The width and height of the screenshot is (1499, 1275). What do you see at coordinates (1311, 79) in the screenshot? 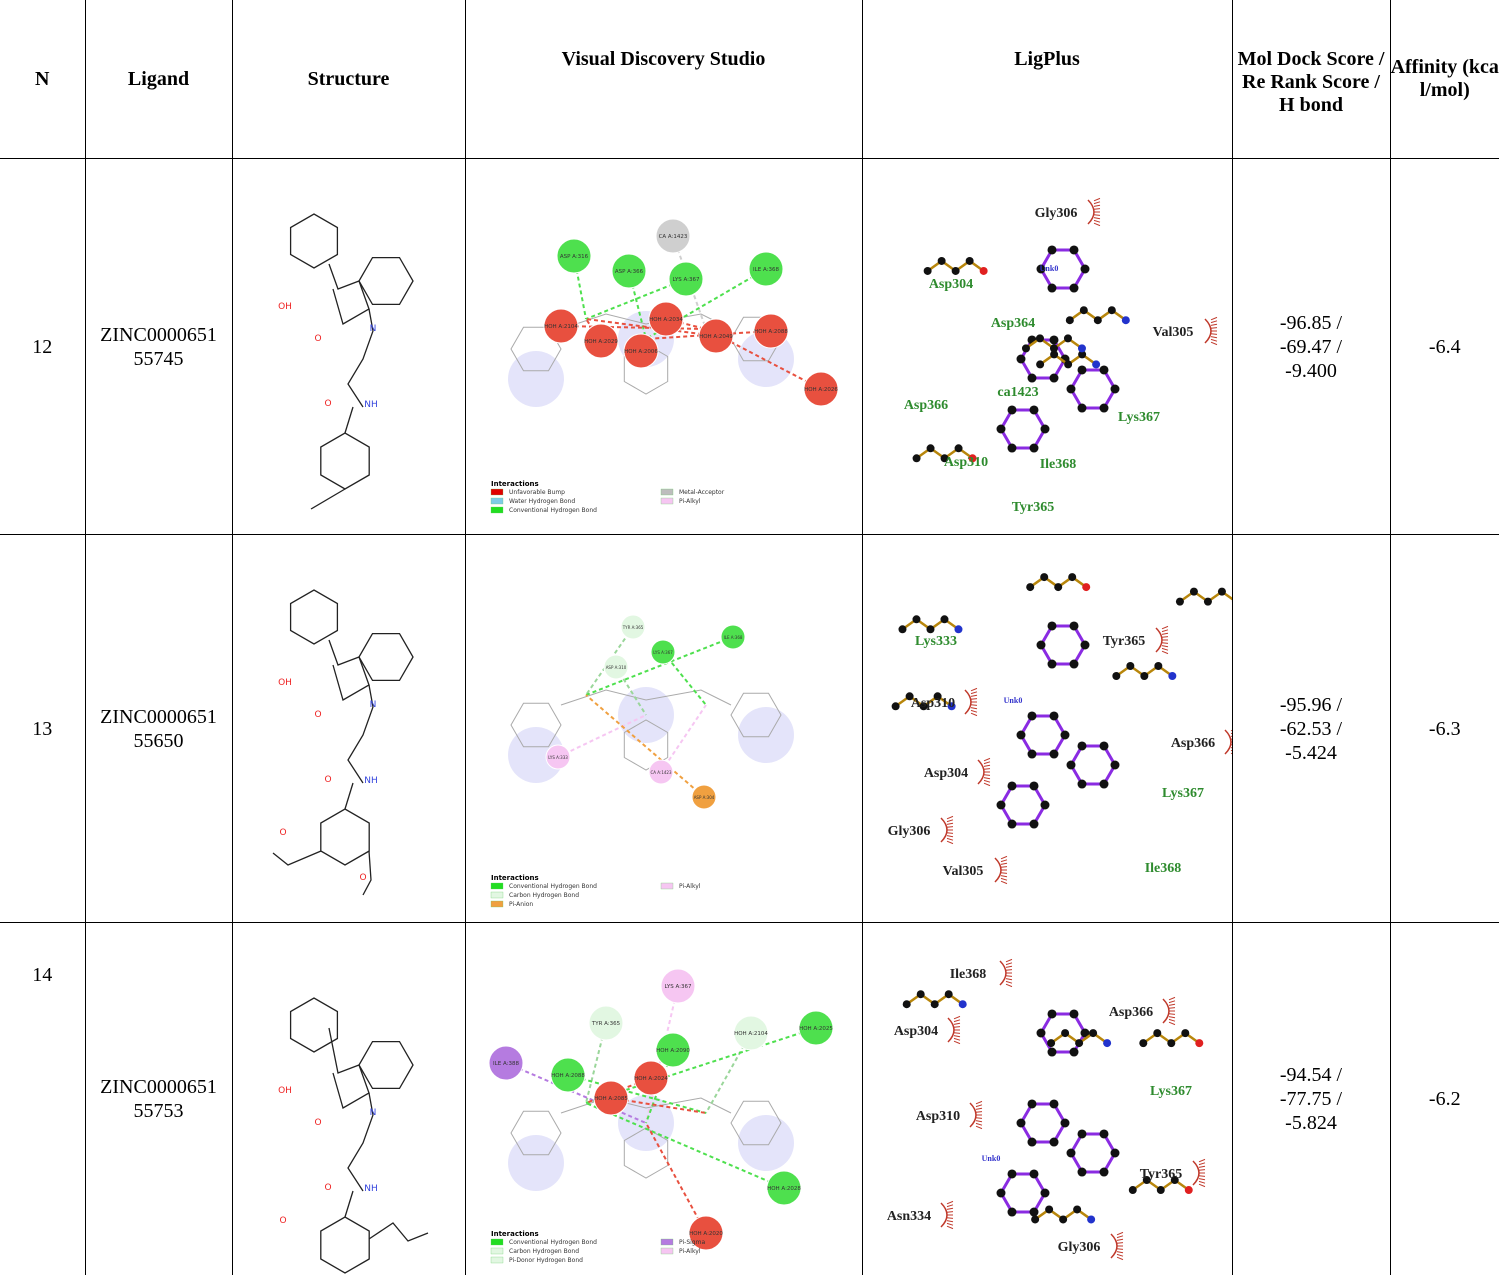
I see `column-header: Mol Dock Score / Re Rank Score / H bond` at bounding box center [1311, 79].